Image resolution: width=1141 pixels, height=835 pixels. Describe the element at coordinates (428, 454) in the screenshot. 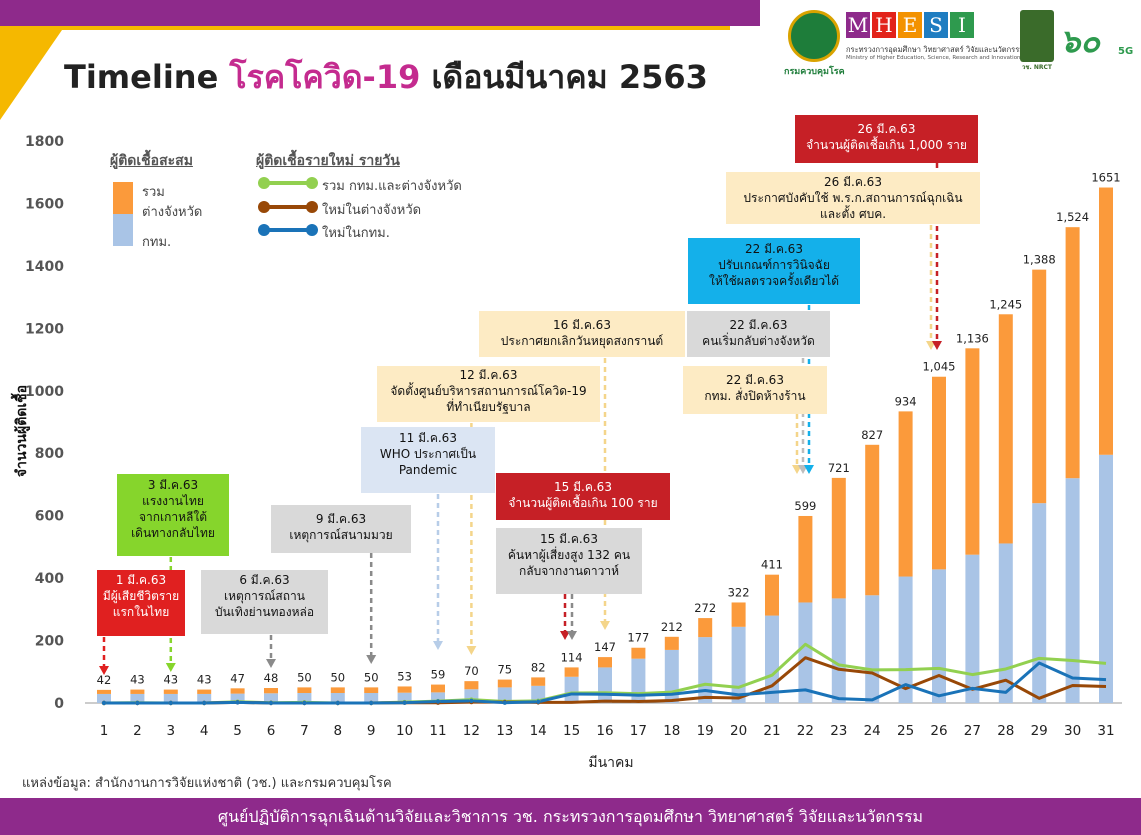

I see `annotation-line: WHO ประกาศเป็น` at that location.